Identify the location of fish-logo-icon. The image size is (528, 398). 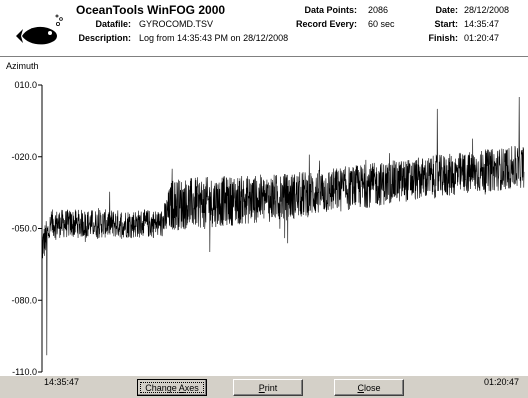
(39, 29).